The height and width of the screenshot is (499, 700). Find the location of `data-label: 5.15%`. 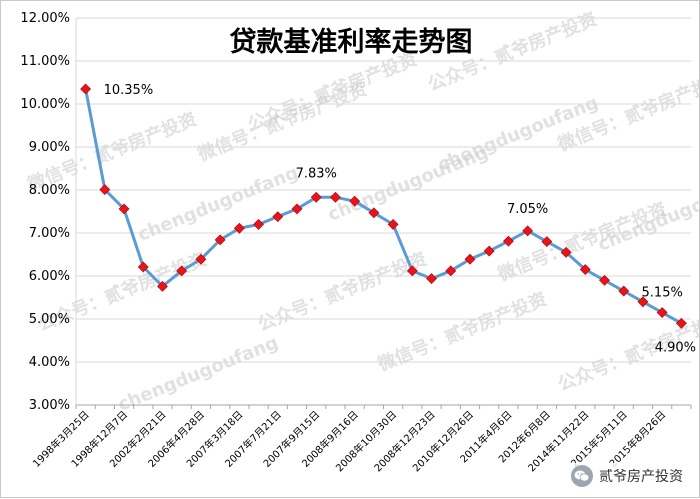

data-label: 5.15% is located at coordinates (662, 293).